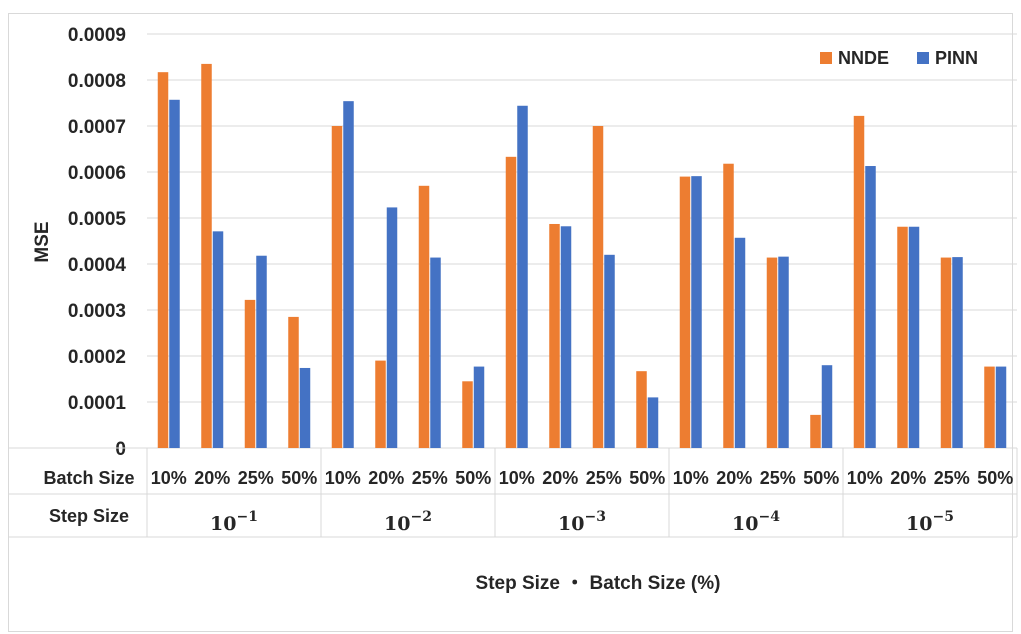  I want to click on y-tick-label: 0.0007, so click(97, 127).